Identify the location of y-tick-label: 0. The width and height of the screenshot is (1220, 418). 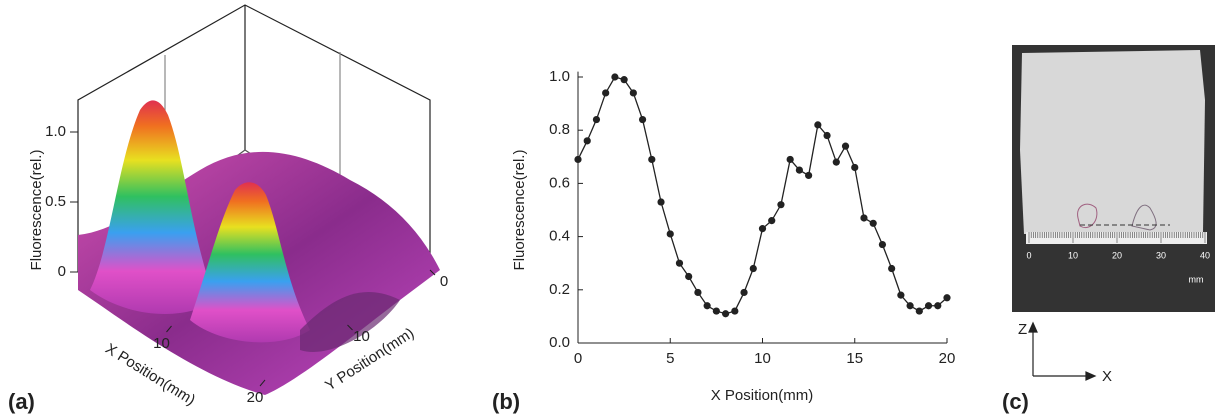
(444, 281).